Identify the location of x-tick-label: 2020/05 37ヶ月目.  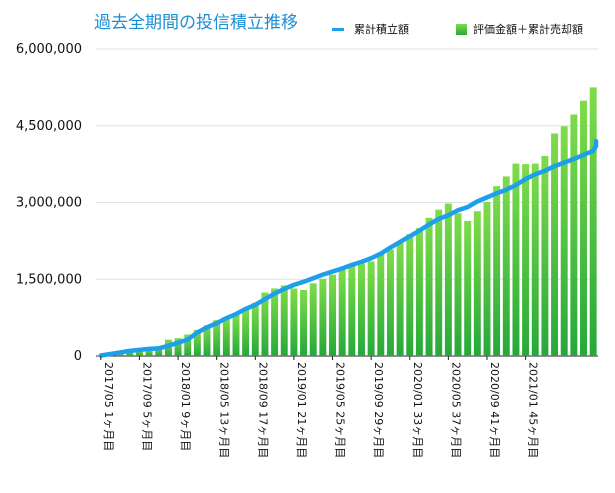
(455, 410).